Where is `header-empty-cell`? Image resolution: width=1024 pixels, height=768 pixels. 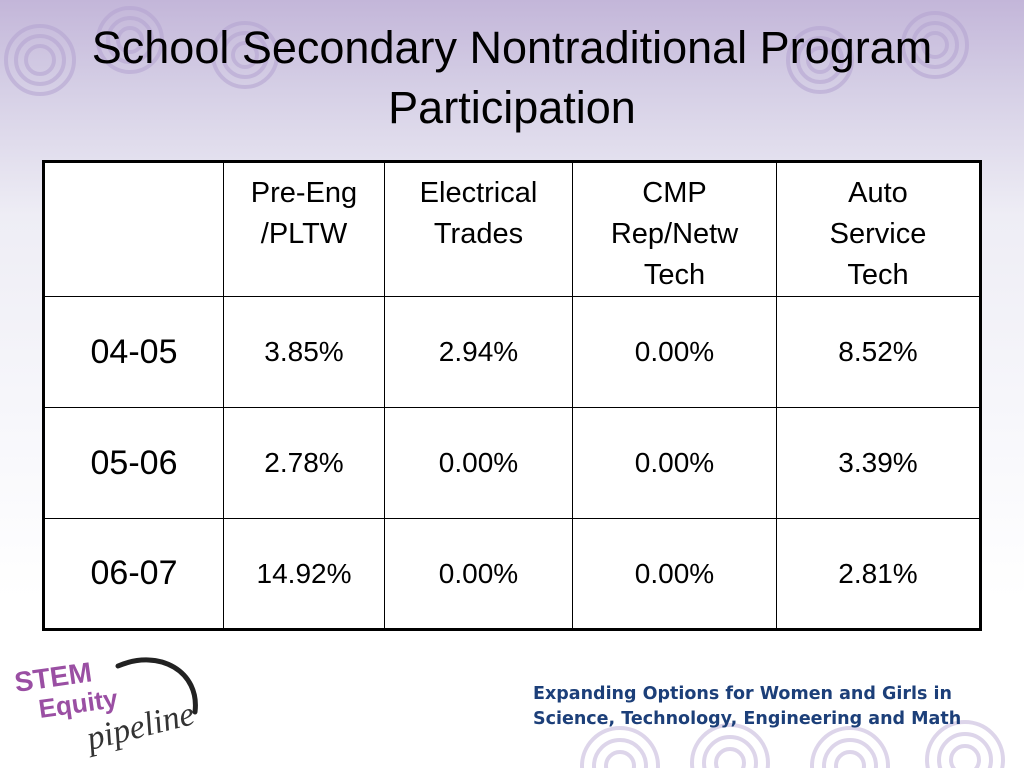
header-empty-cell is located at coordinates (133, 229).